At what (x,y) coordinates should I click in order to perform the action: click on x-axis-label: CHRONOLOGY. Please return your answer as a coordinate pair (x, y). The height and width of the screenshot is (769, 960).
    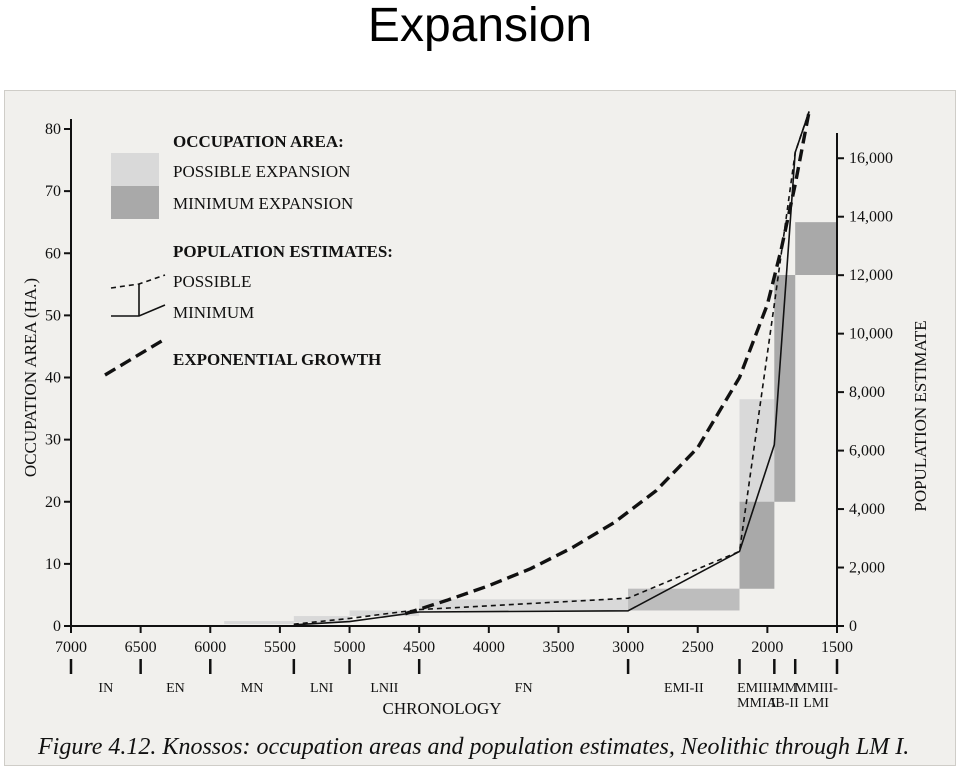
    Looking at the image, I should click on (442, 708).